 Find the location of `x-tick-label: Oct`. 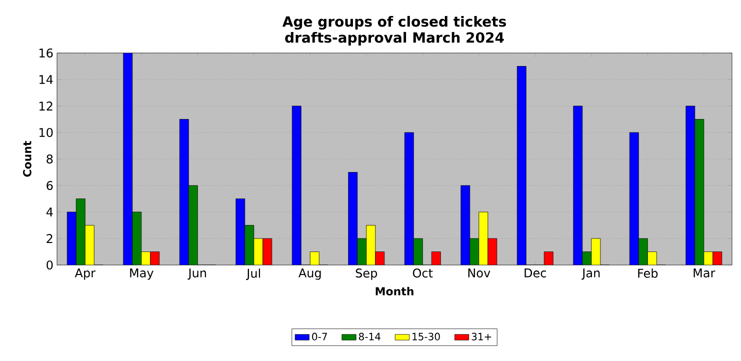

x-tick-label: Oct is located at coordinates (422, 273).